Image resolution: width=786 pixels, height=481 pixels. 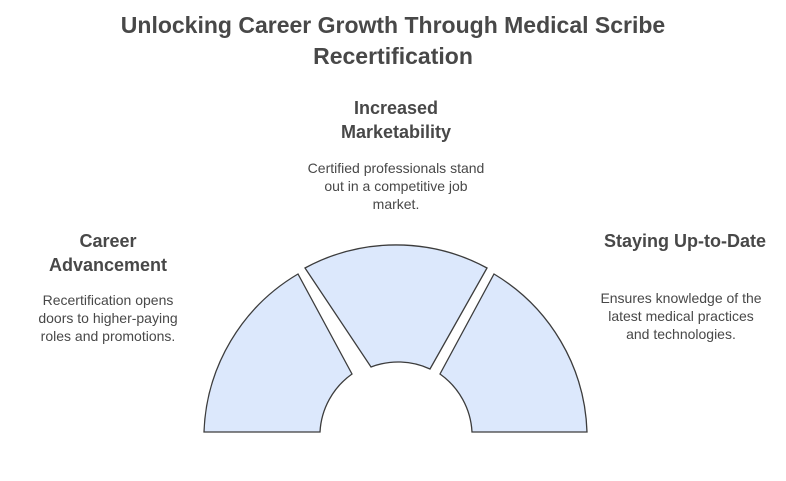 What do you see at coordinates (513, 353) in the screenshot?
I see `segment-staying-up-to-date` at bounding box center [513, 353].